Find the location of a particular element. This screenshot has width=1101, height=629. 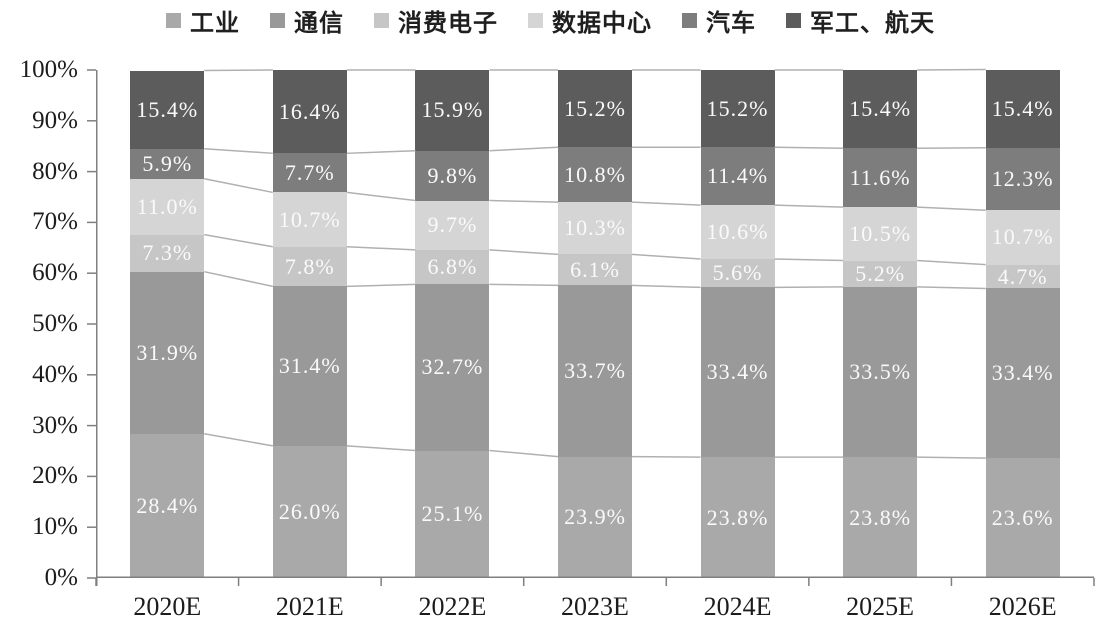

data-label: 10.8% is located at coordinates (595, 174).